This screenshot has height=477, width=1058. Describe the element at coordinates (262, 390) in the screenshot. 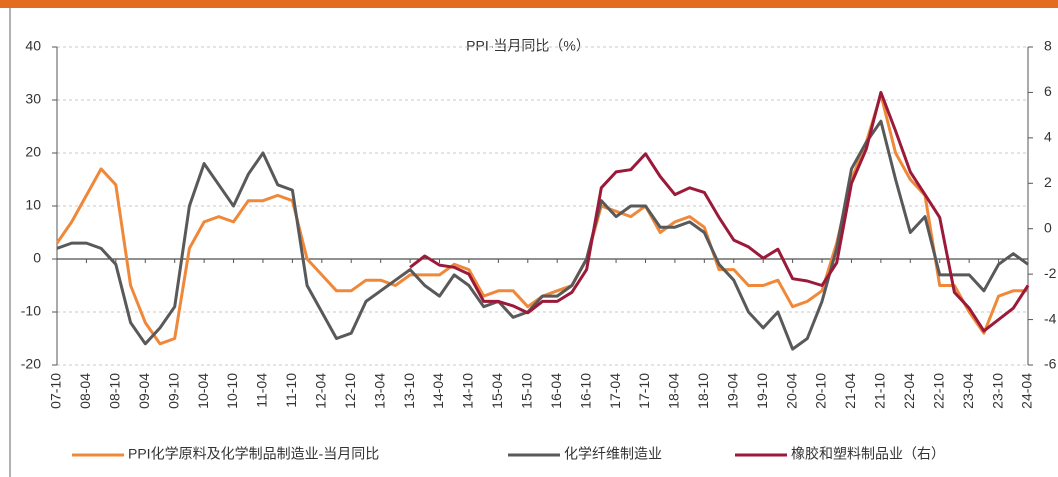

I see `x-tick-label: 11-04` at that location.